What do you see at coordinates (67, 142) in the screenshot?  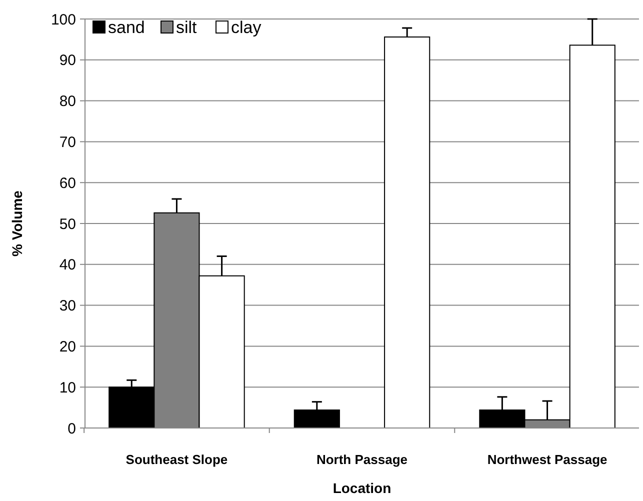 I see `y-tick-label: 70` at bounding box center [67, 142].